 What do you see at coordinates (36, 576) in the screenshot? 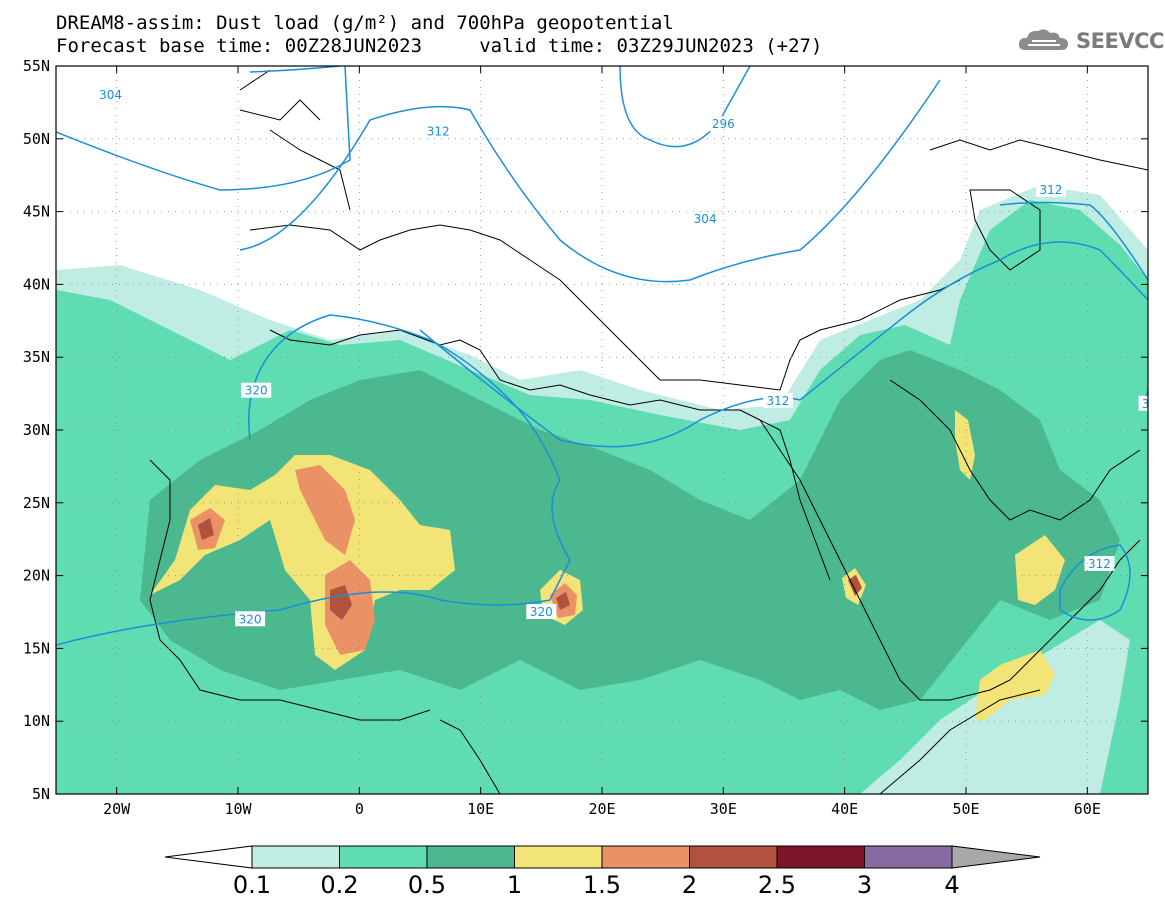
I see `lat-tick-label: 20N` at bounding box center [36, 576].